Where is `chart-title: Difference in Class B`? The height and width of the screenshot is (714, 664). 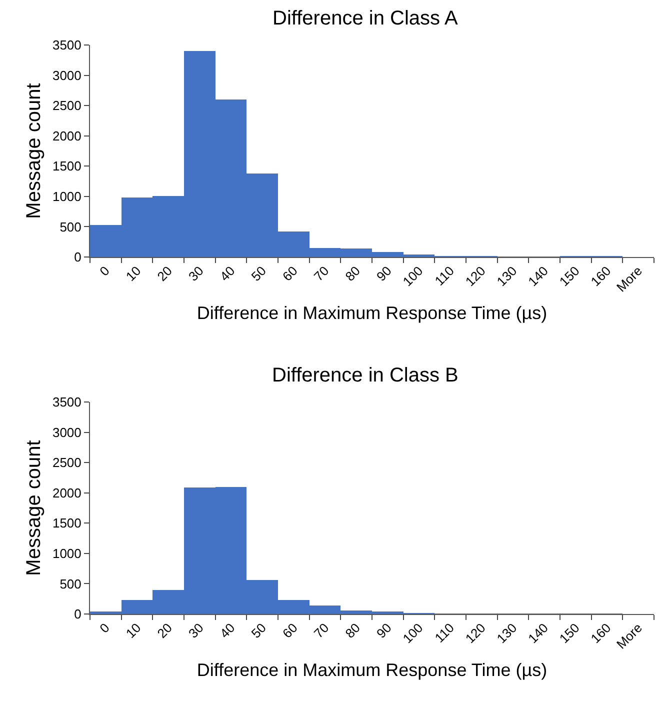
chart-title: Difference in Class B is located at coordinates (365, 375).